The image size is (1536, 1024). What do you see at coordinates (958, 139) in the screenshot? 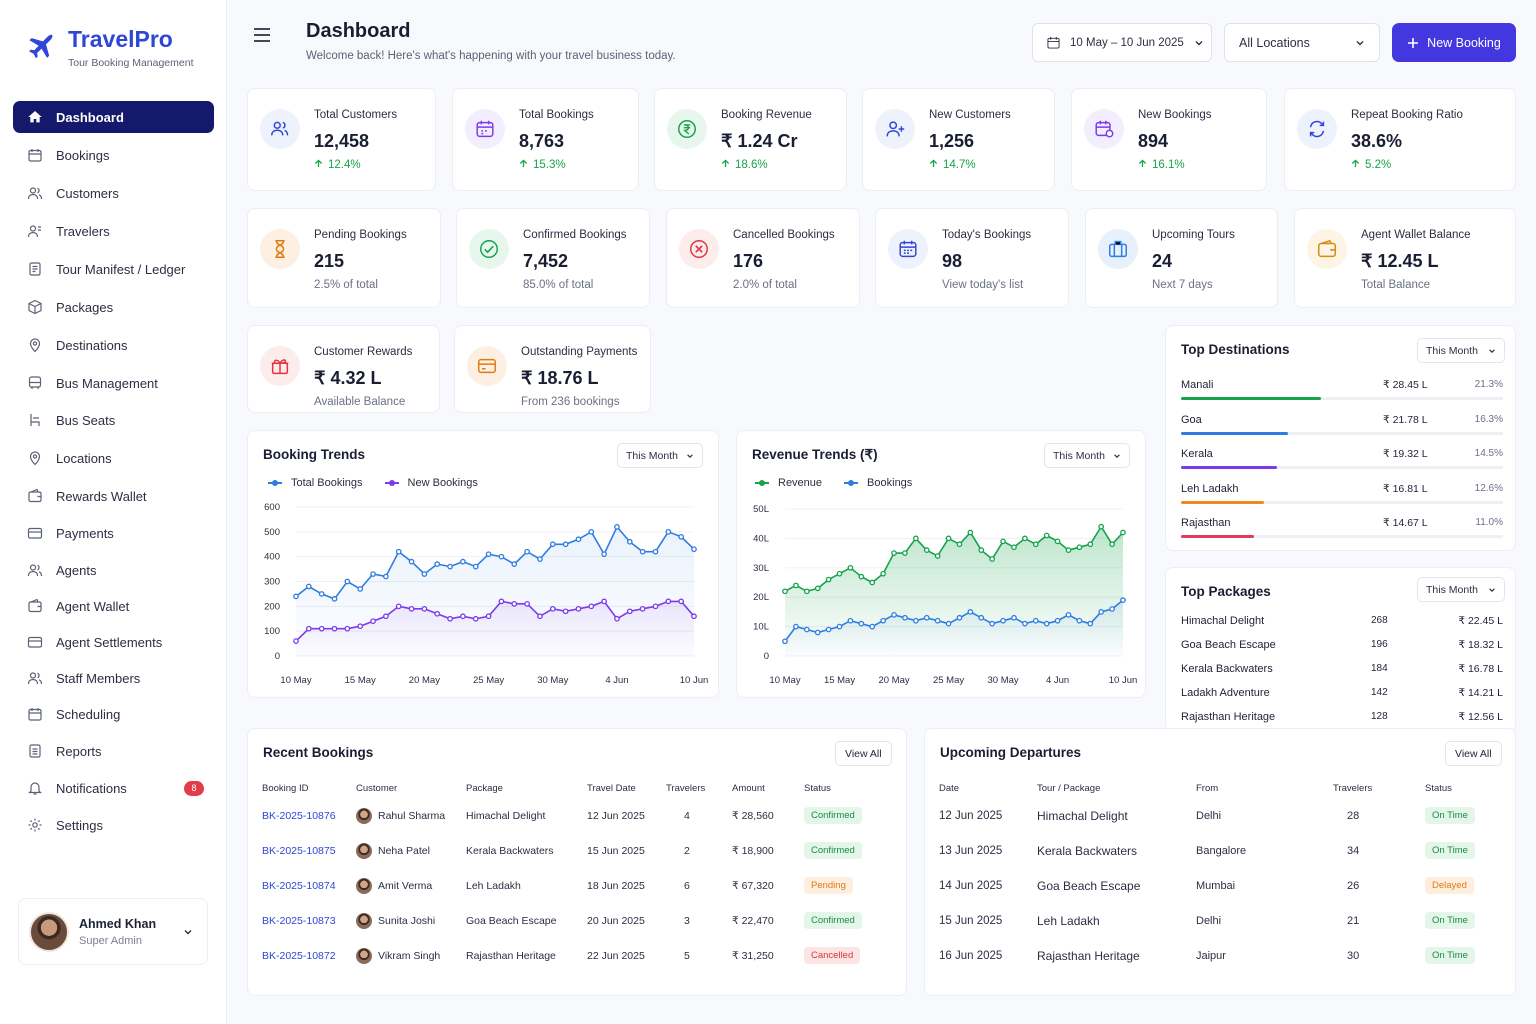
I see `stat-card-new-customers: New Customers 1,256 14.7%` at bounding box center [958, 139].